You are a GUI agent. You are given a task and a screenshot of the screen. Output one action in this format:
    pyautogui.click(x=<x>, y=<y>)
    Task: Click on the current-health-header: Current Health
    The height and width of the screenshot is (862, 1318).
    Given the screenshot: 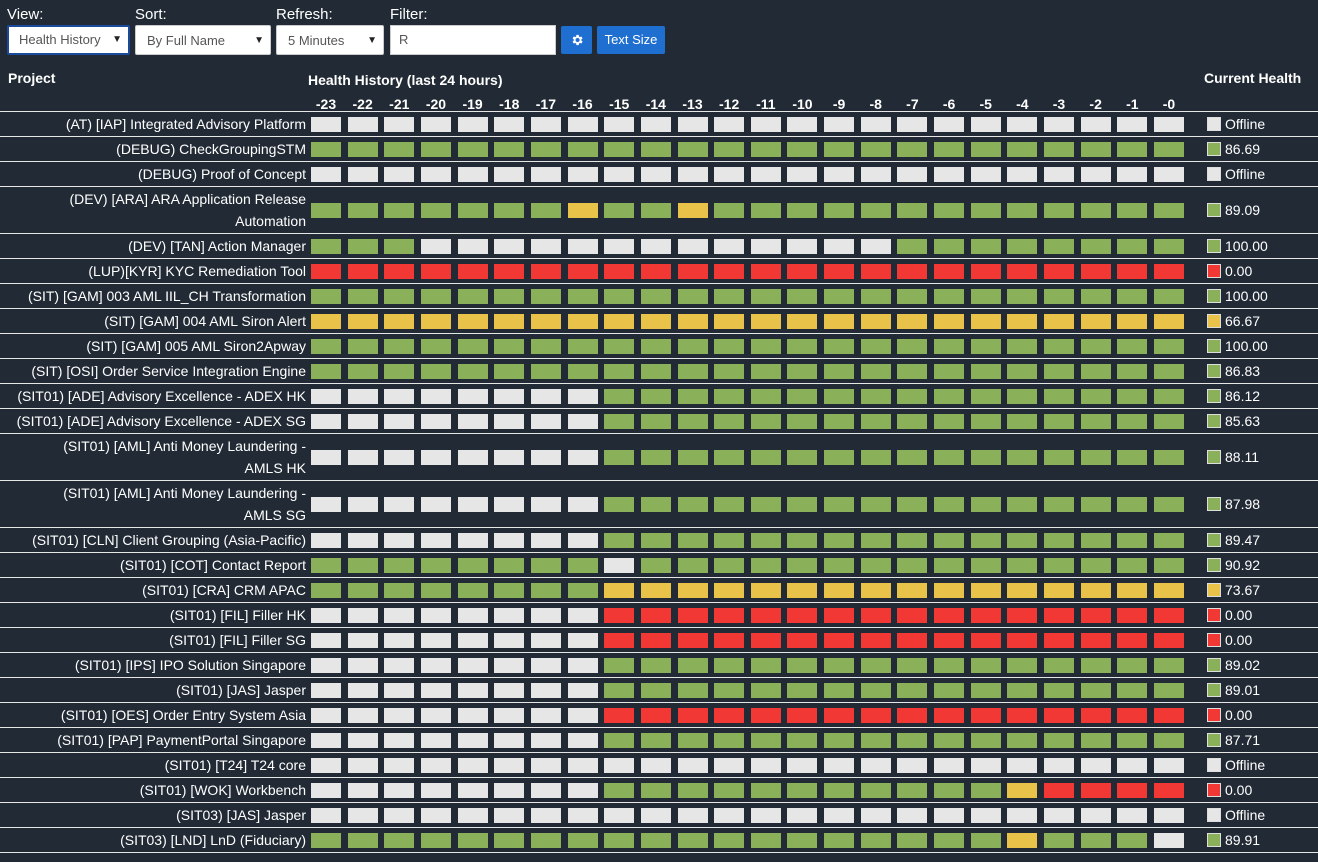 What is the action you would take?
    pyautogui.click(x=1253, y=78)
    